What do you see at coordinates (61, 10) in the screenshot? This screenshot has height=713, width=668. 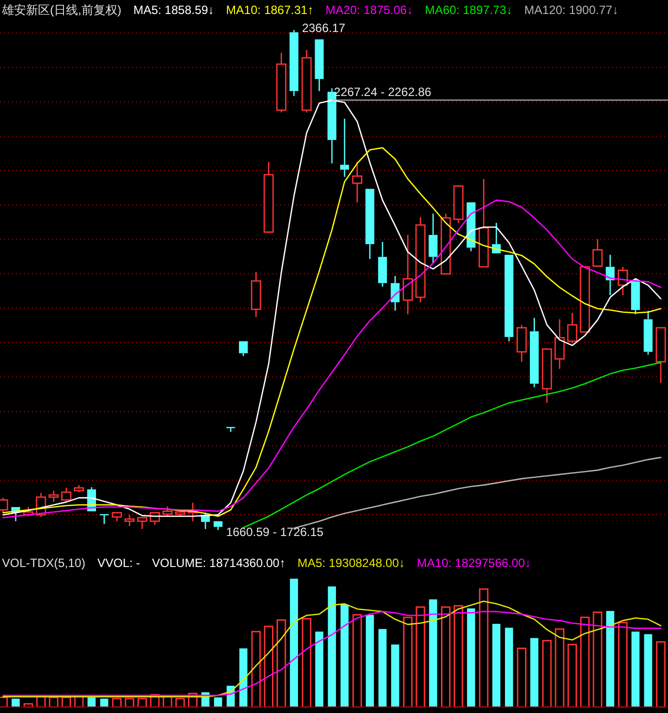 I see `chart-title: 雄安新区(日线,前复权)` at bounding box center [61, 10].